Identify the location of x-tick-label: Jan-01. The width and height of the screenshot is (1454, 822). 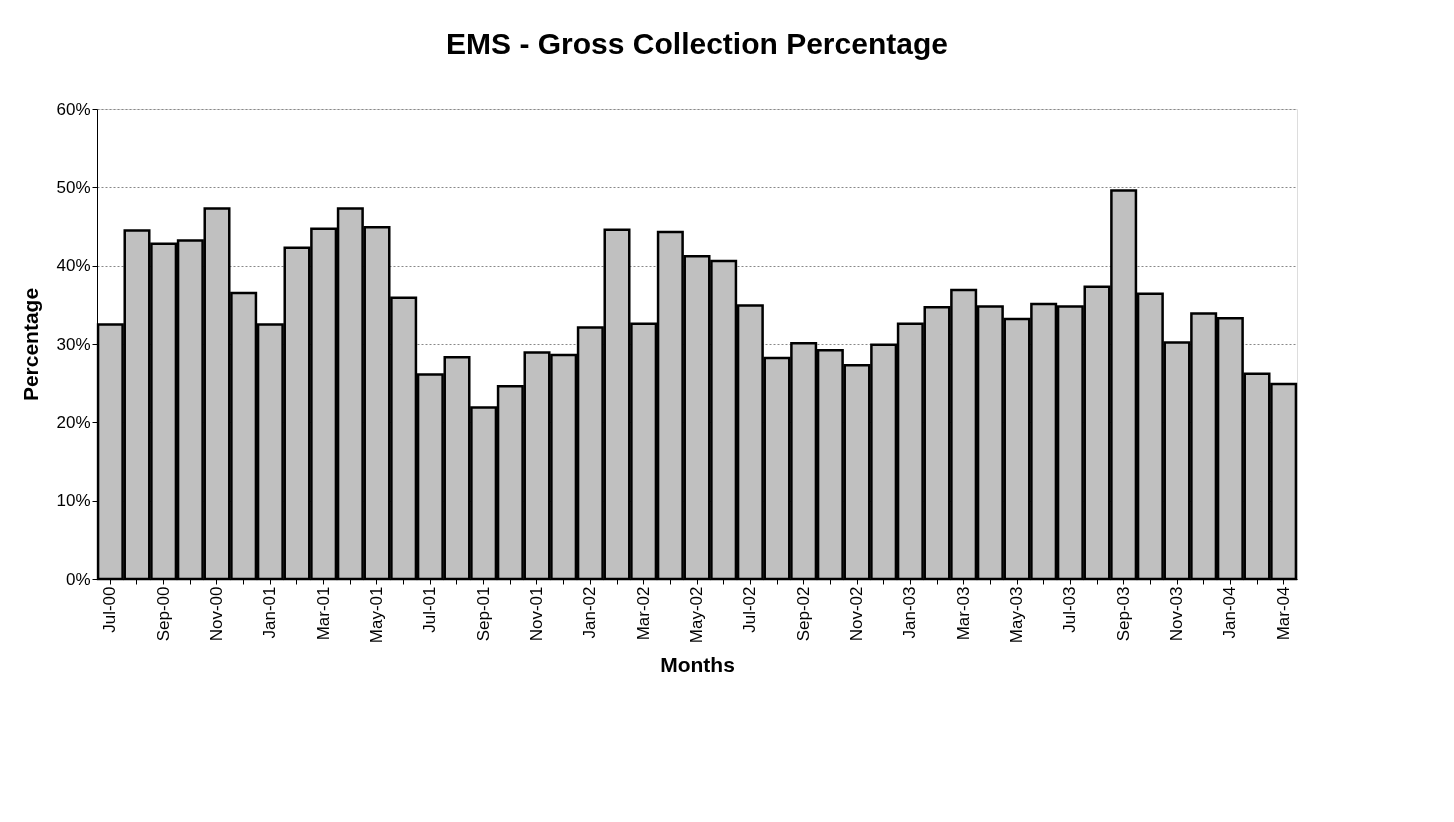
(270, 612).